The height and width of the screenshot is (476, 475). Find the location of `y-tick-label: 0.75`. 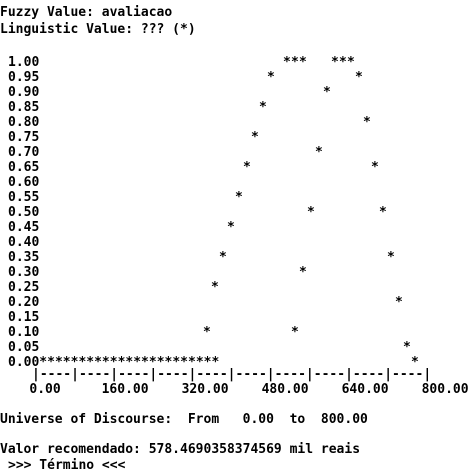

y-tick-label: 0.75 is located at coordinates (24, 137).